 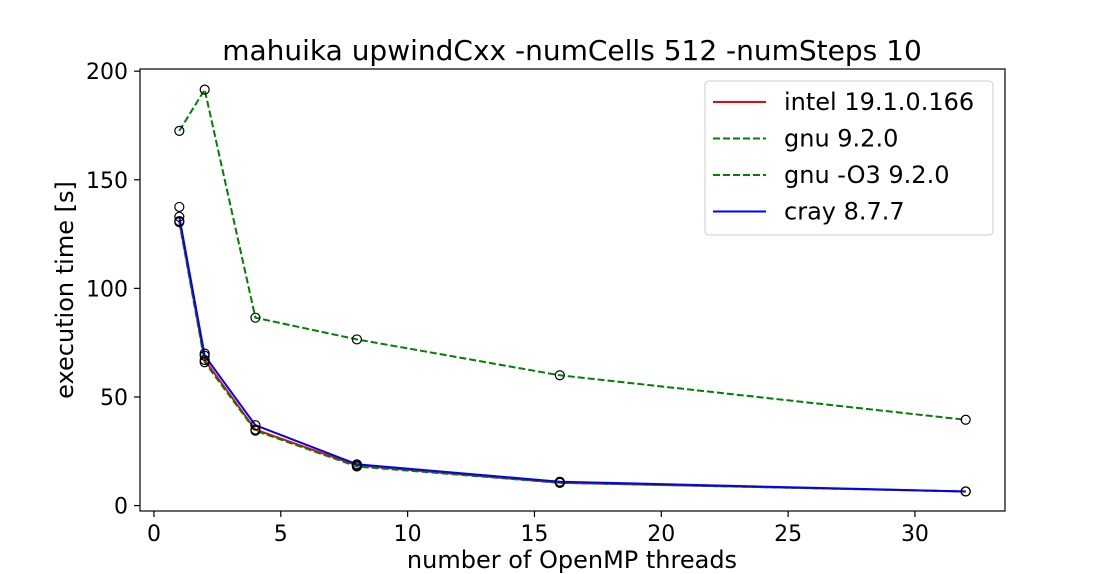 I want to click on x-axis-ticks: 0 5 10 15 20 25 30, so click(x=538, y=529).